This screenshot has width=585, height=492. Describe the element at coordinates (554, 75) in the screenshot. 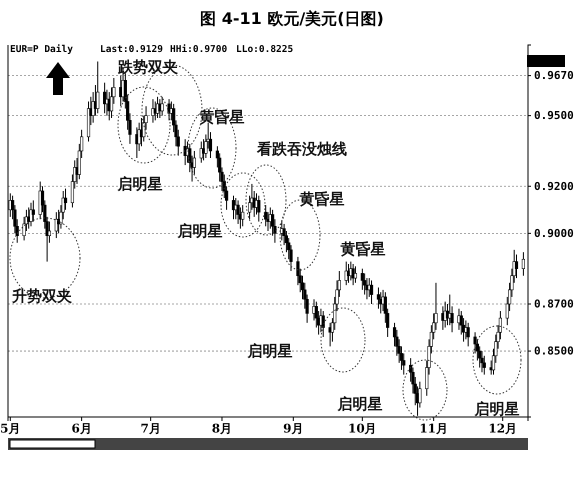

I see `y-tick-label: 0.9670` at that location.